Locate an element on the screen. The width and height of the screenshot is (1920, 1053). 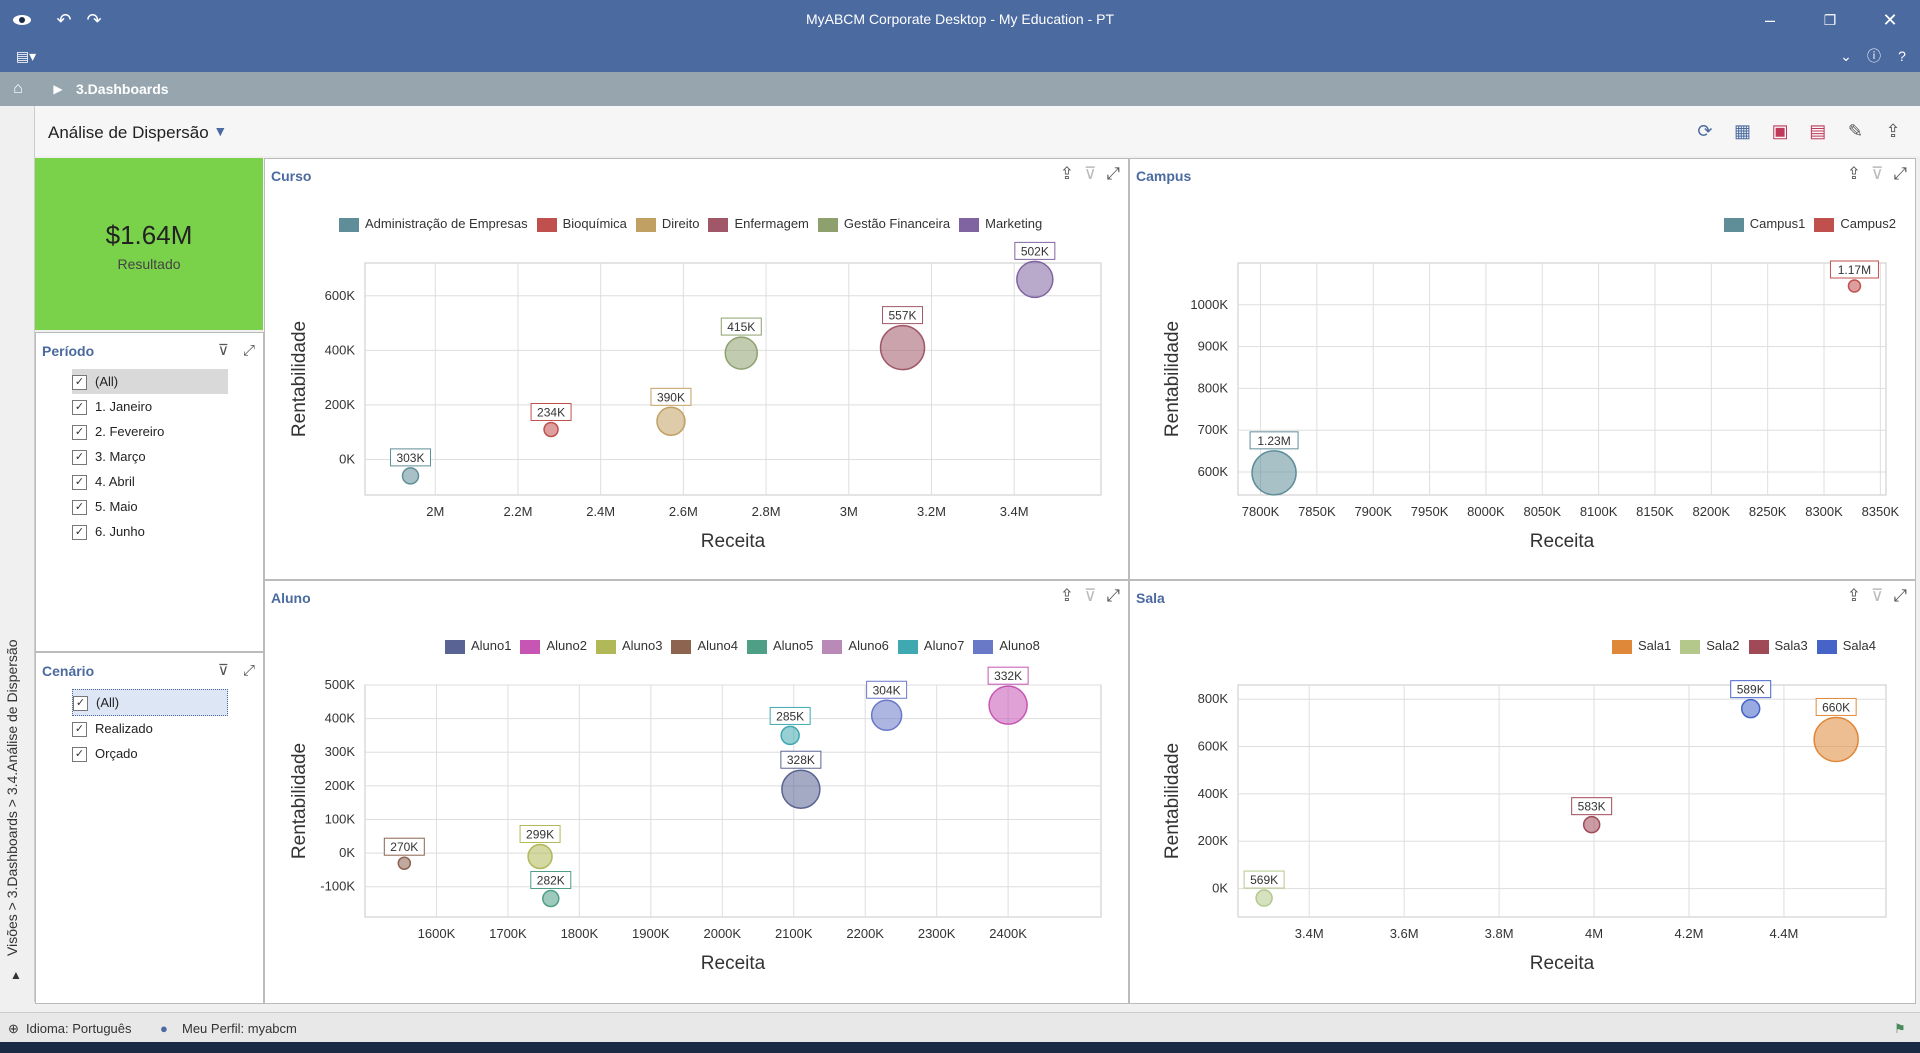
filter-option: ✓ 1. Janeiro is located at coordinates (150, 406).